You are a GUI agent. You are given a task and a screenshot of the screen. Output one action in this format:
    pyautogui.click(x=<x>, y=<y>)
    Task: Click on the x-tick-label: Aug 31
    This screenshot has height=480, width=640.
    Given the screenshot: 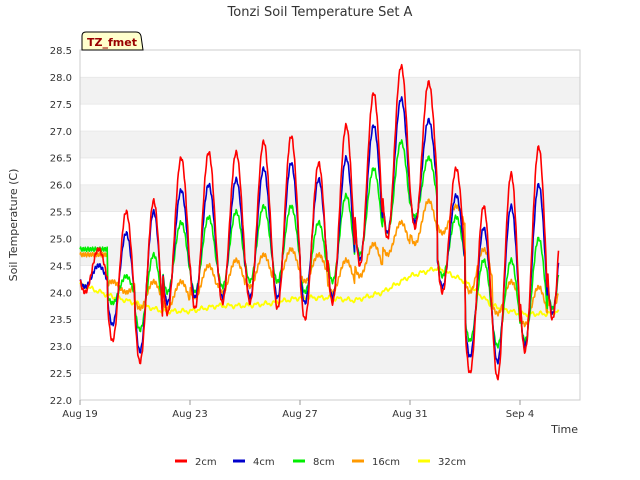 What is the action you would take?
    pyautogui.click(x=409, y=414)
    